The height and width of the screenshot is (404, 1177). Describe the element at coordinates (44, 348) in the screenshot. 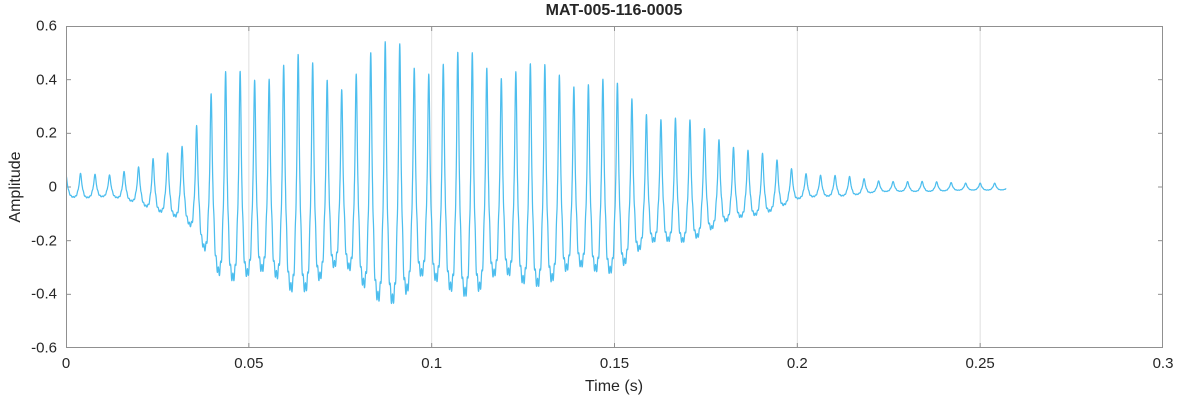

I see `y-tick-label: -0.6` at that location.